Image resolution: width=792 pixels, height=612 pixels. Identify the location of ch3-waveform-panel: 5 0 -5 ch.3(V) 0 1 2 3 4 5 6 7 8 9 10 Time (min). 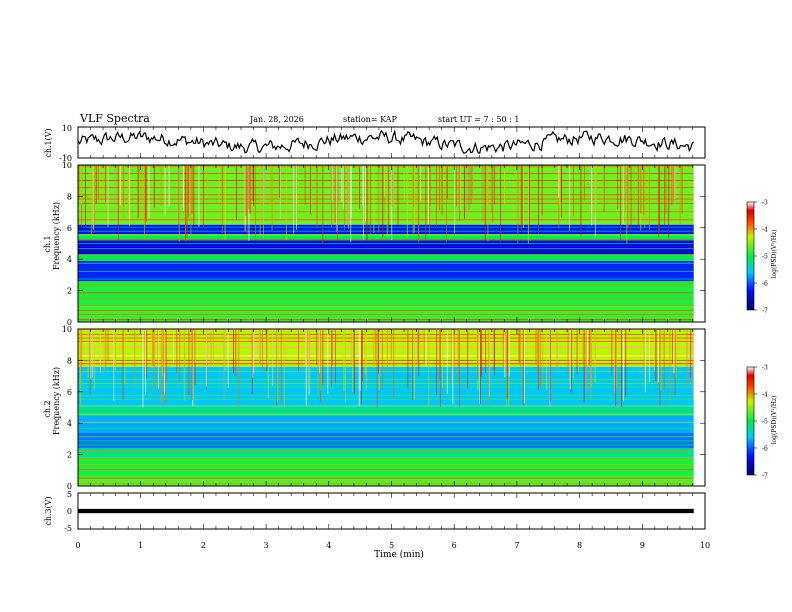
(377, 525).